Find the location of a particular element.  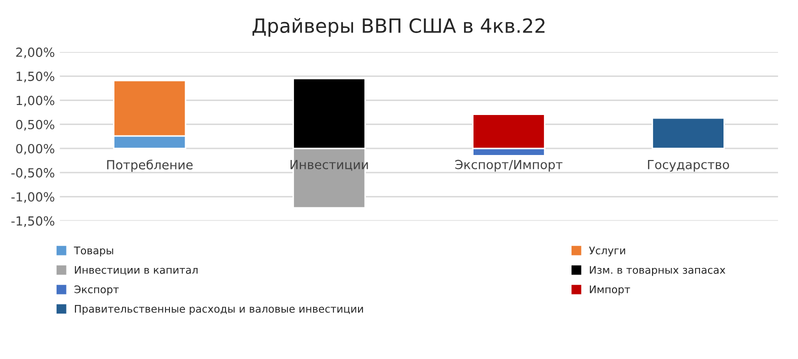

legend-label: Импорт is located at coordinates (610, 291).